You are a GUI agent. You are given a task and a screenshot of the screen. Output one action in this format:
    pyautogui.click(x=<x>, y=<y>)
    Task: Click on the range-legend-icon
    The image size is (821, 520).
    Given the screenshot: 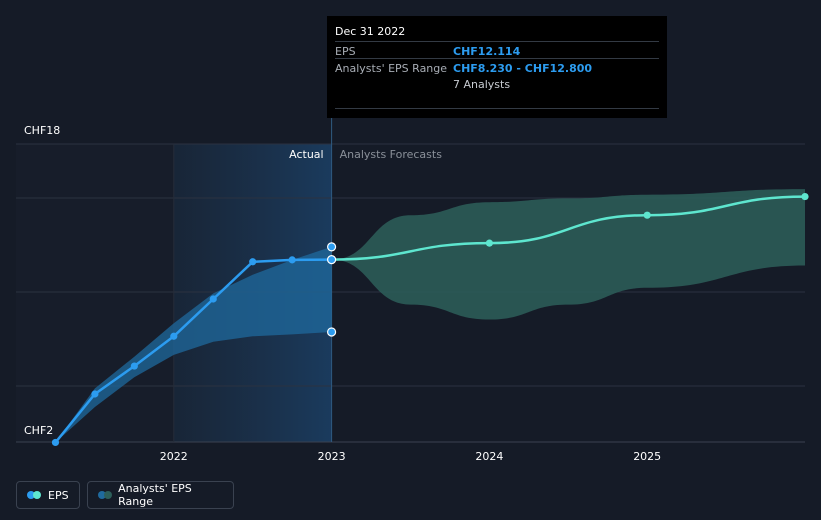 What is the action you would take?
    pyautogui.click(x=105, y=495)
    